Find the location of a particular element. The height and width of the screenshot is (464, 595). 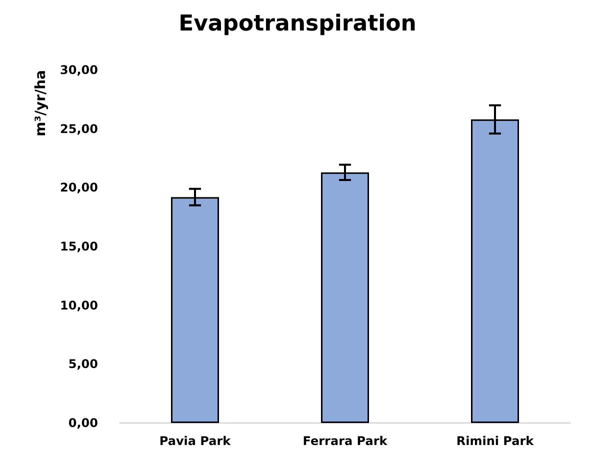

y-tick-label: 0,00 is located at coordinates (83, 423).